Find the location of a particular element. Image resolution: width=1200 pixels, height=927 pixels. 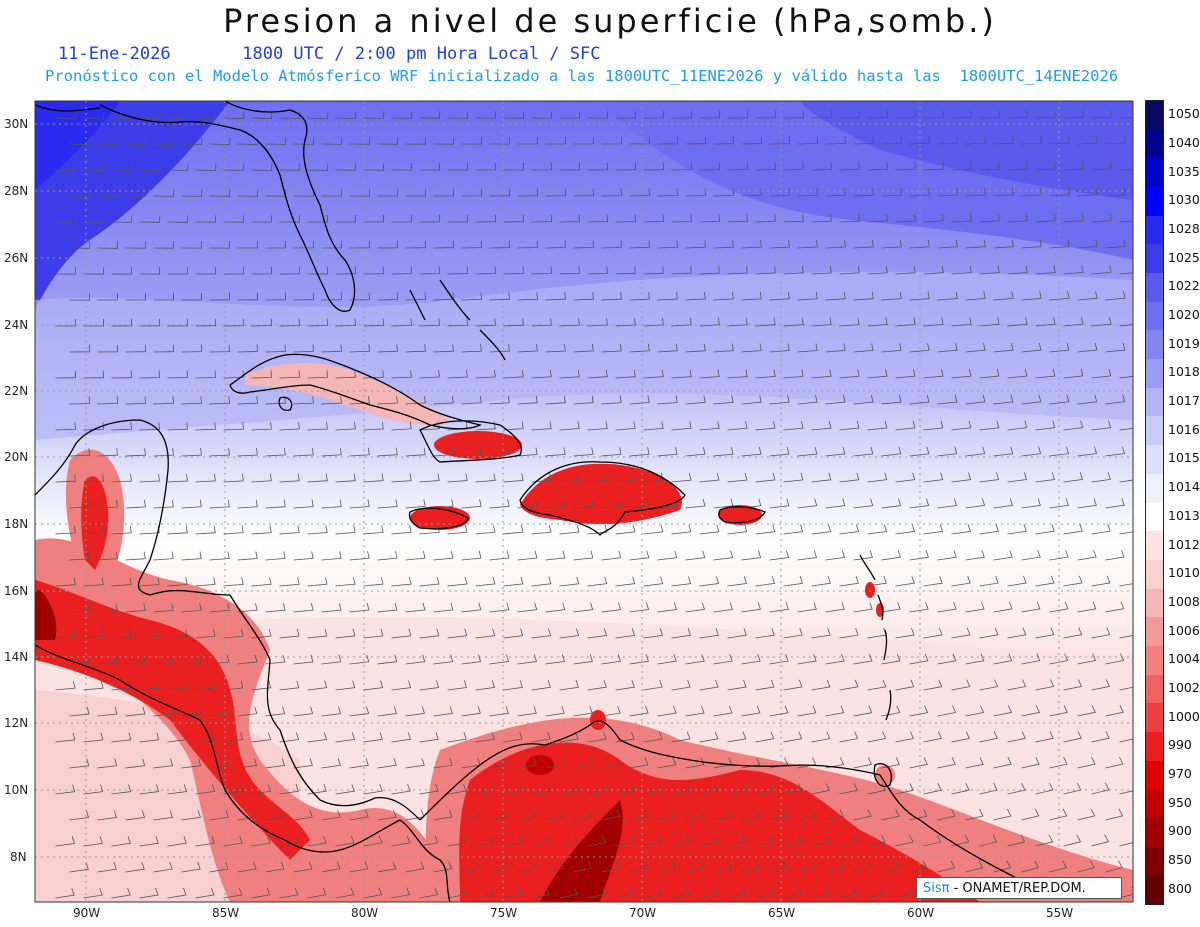

low-pressure-min-ca is located at coordinates (46, 615).